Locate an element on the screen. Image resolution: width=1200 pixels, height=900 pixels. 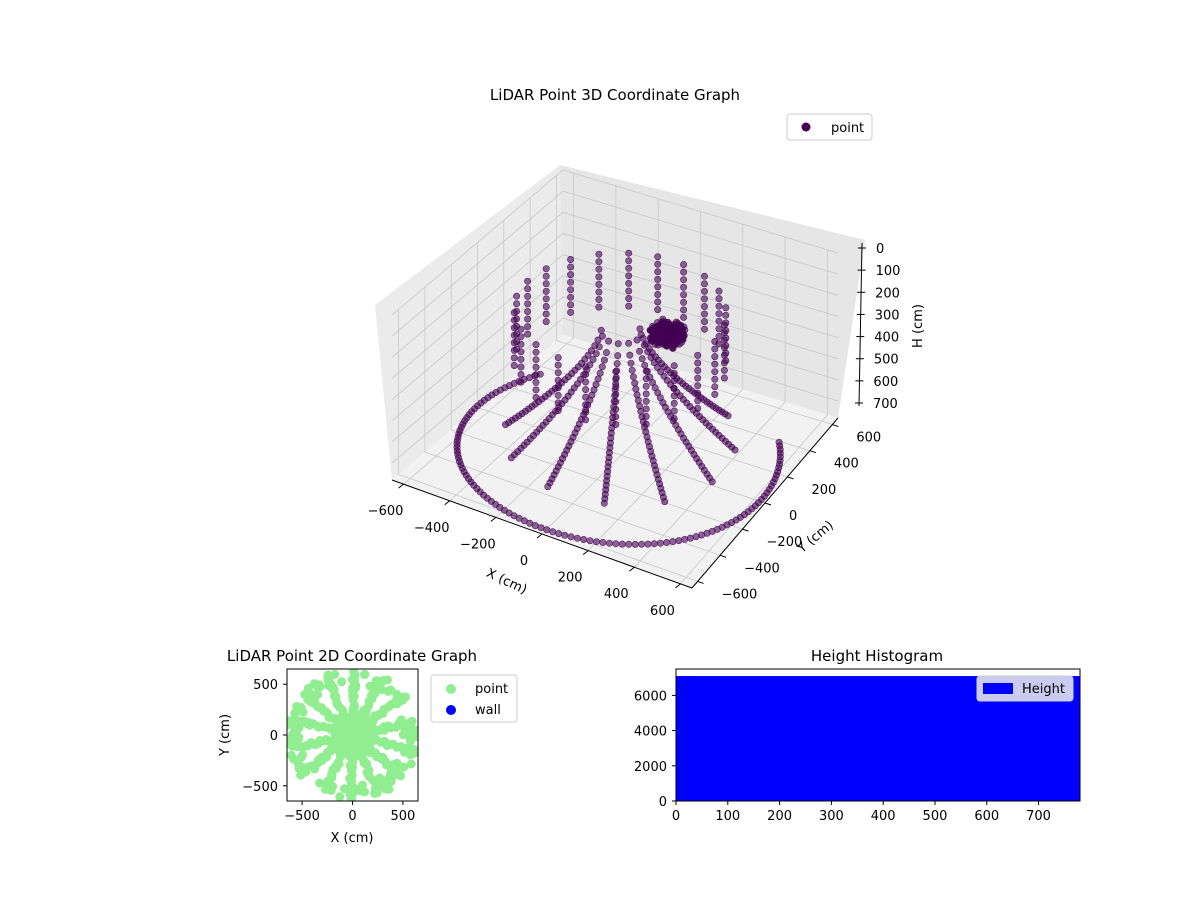
y-tick-label-2d: 0 is located at coordinates (274, 736).